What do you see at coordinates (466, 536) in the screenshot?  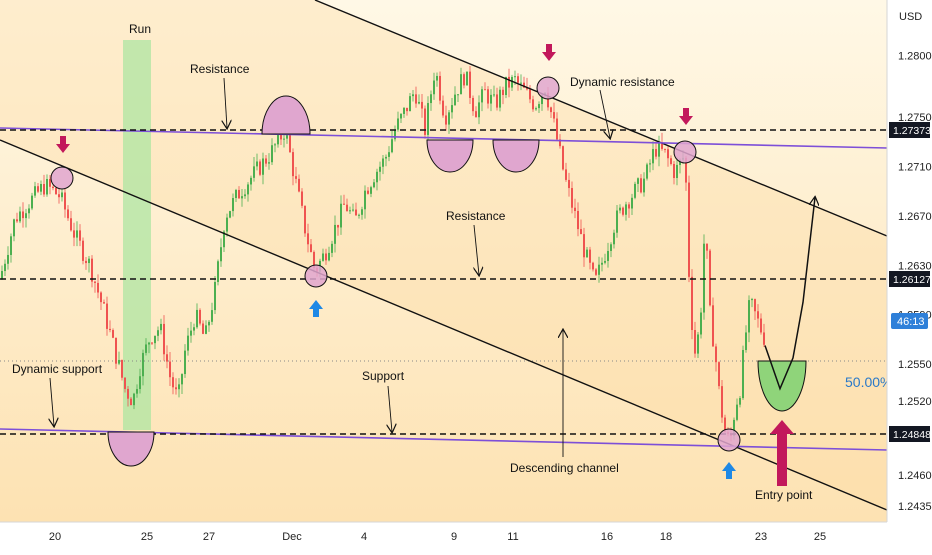 I see `time-axis-panel` at bounding box center [466, 536].